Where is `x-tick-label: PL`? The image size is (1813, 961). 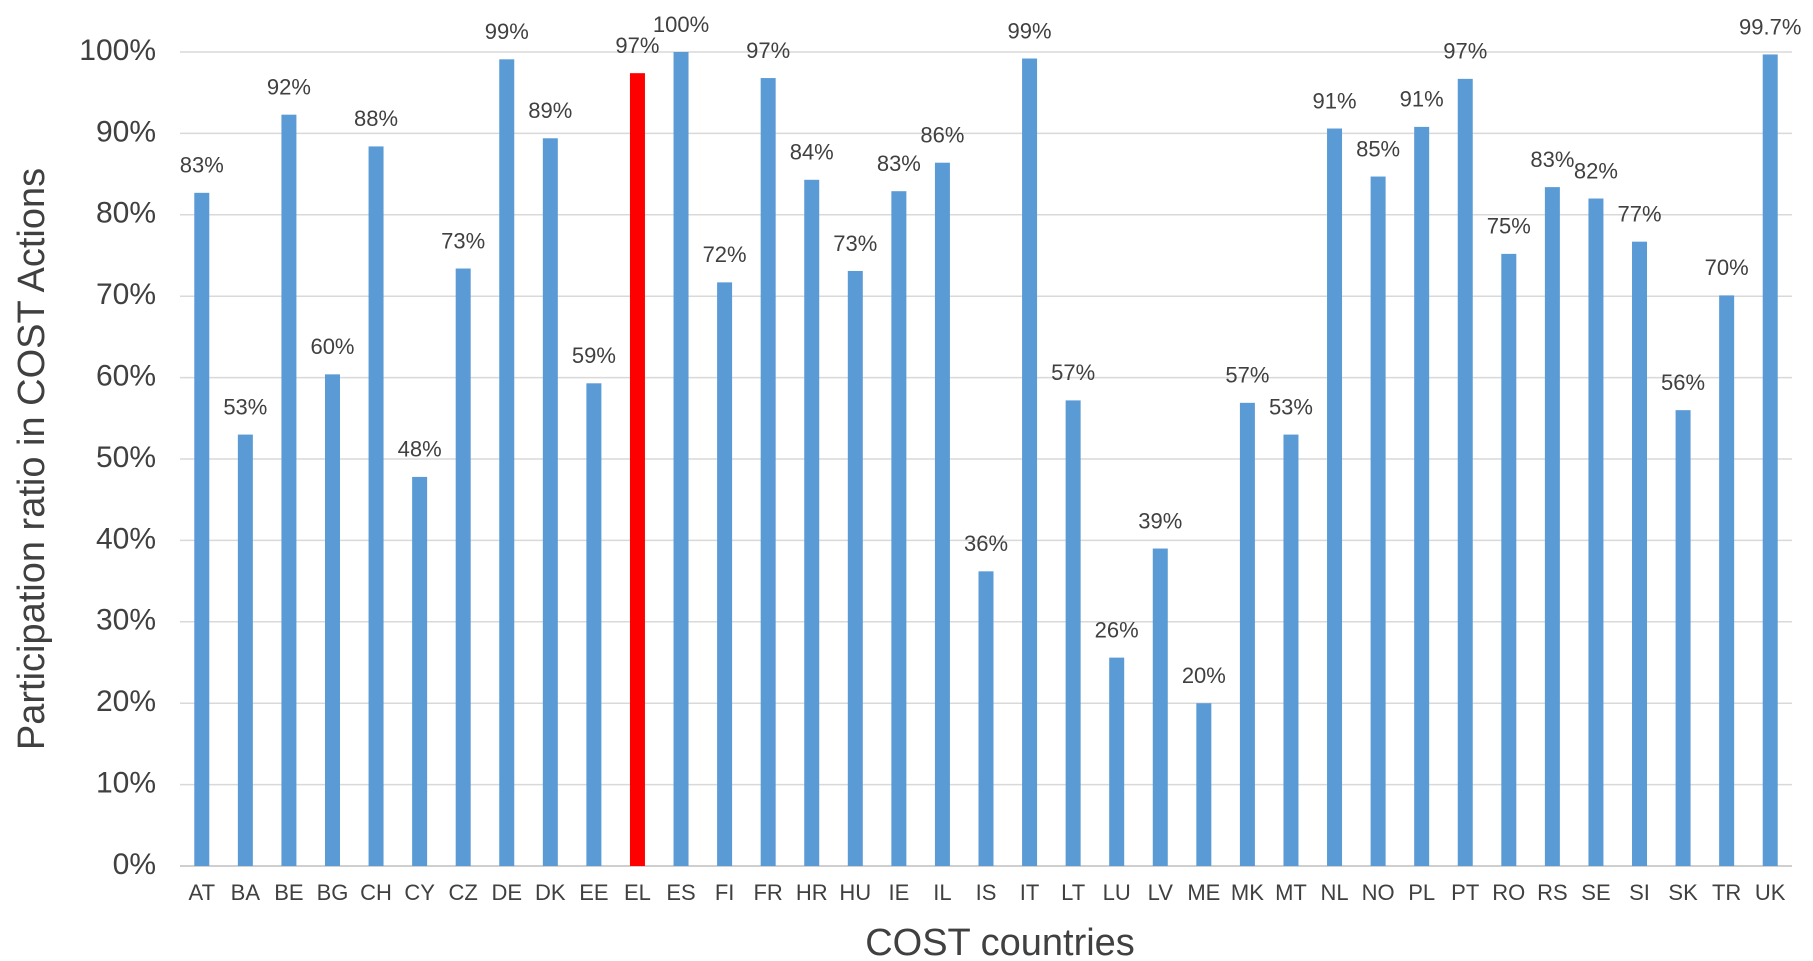 x-tick-label: PL is located at coordinates (1421, 892).